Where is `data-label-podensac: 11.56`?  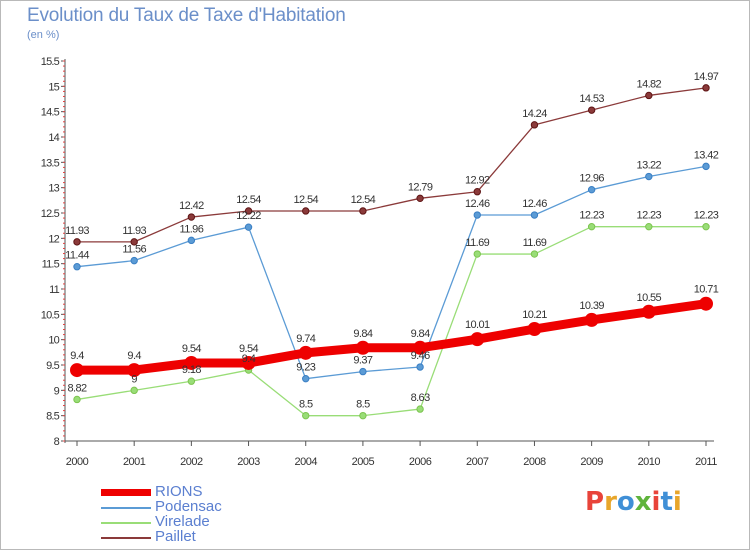
data-label-podensac: 11.56 is located at coordinates (134, 250).